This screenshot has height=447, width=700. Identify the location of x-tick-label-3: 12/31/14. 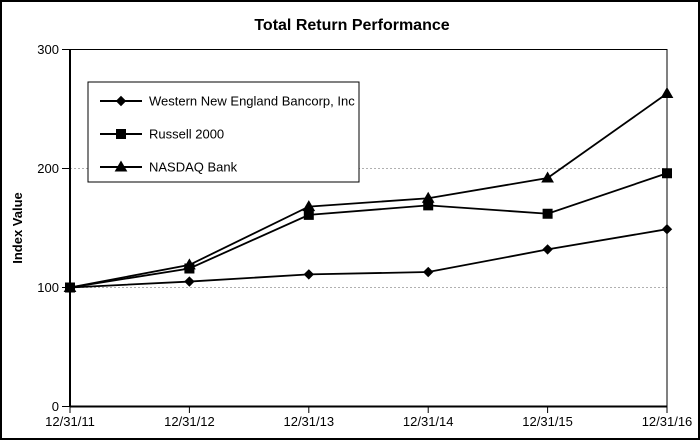
(428, 421).